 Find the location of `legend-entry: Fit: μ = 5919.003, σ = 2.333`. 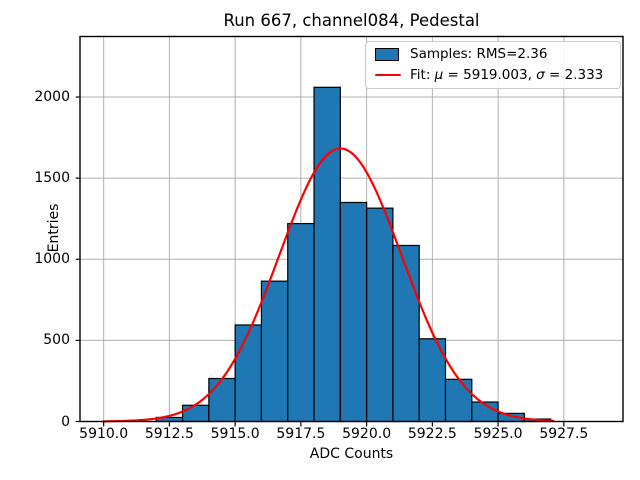

legend-entry: Fit: μ = 5919.003, σ = 2.333 is located at coordinates (497, 75).